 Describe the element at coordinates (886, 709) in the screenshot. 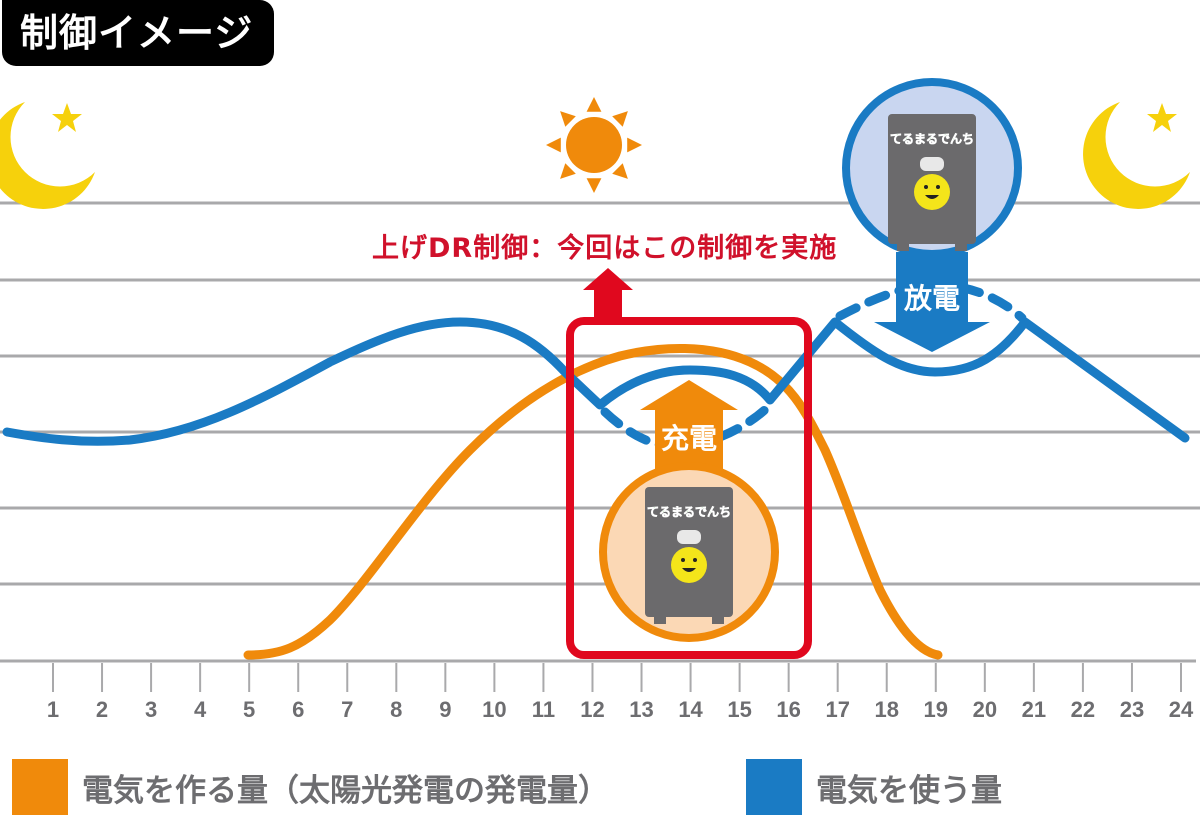

I see `x-tick-label: 18` at that location.